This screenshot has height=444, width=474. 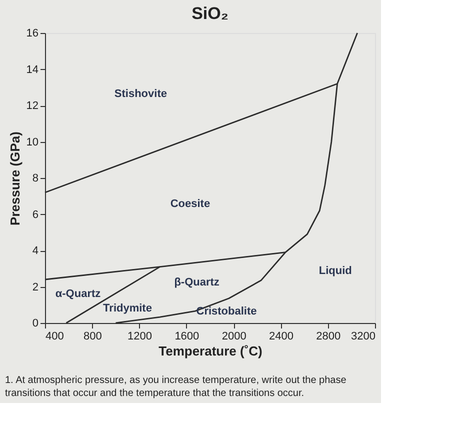 I want to click on x-tick-label: 800, so click(x=92, y=336).